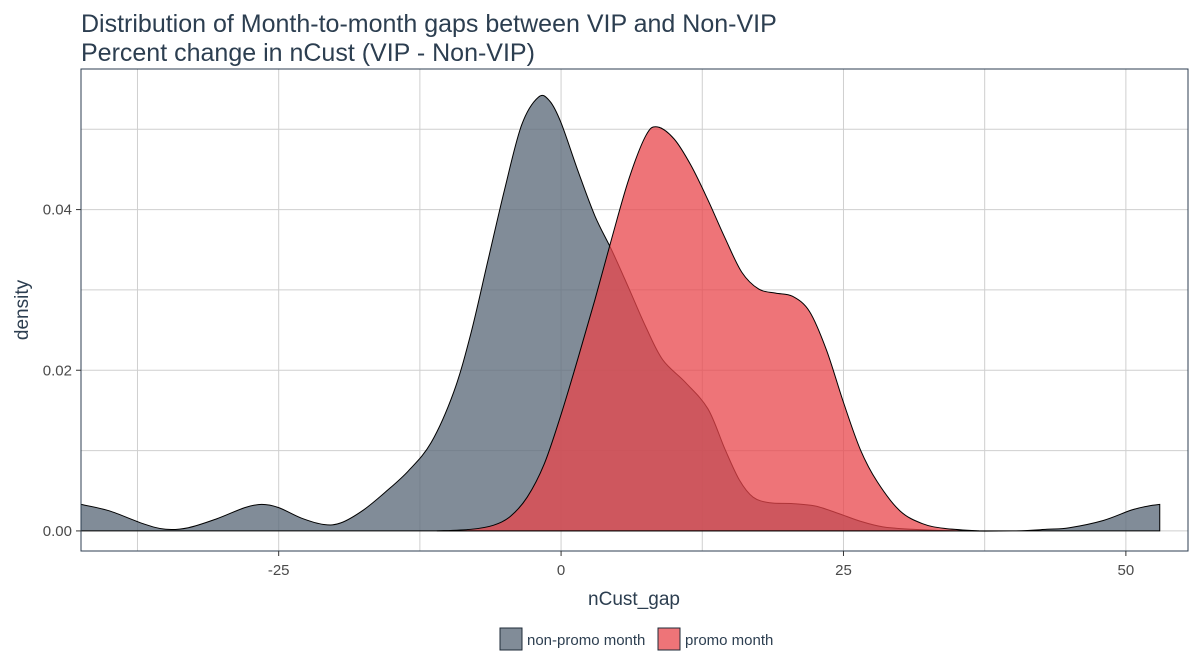  Describe the element at coordinates (586, 640) in the screenshot. I see `legend-label-non-promo: non-promo month` at that location.